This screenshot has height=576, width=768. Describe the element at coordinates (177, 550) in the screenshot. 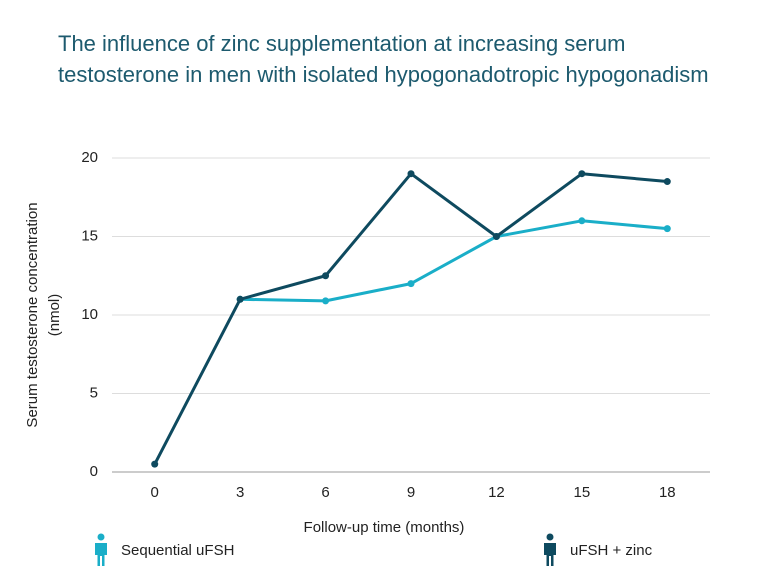

I see `legend-label: Sequential uFSH` at that location.